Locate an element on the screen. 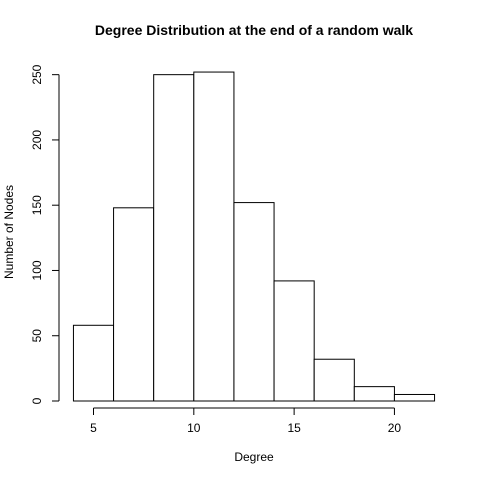 The height and width of the screenshot is (480, 480). x-tick-label: 20 is located at coordinates (395, 428).